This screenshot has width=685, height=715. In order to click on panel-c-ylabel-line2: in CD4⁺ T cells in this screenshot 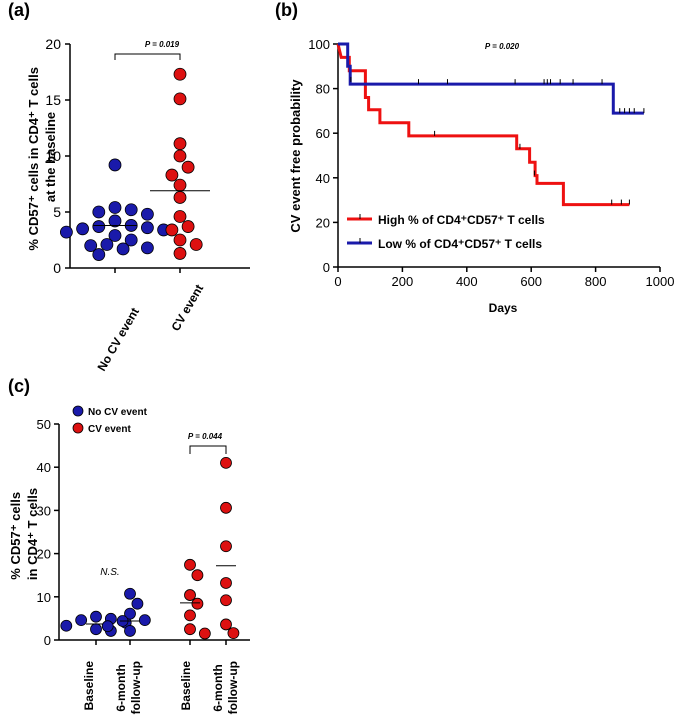, I will do `click(32, 534)`.